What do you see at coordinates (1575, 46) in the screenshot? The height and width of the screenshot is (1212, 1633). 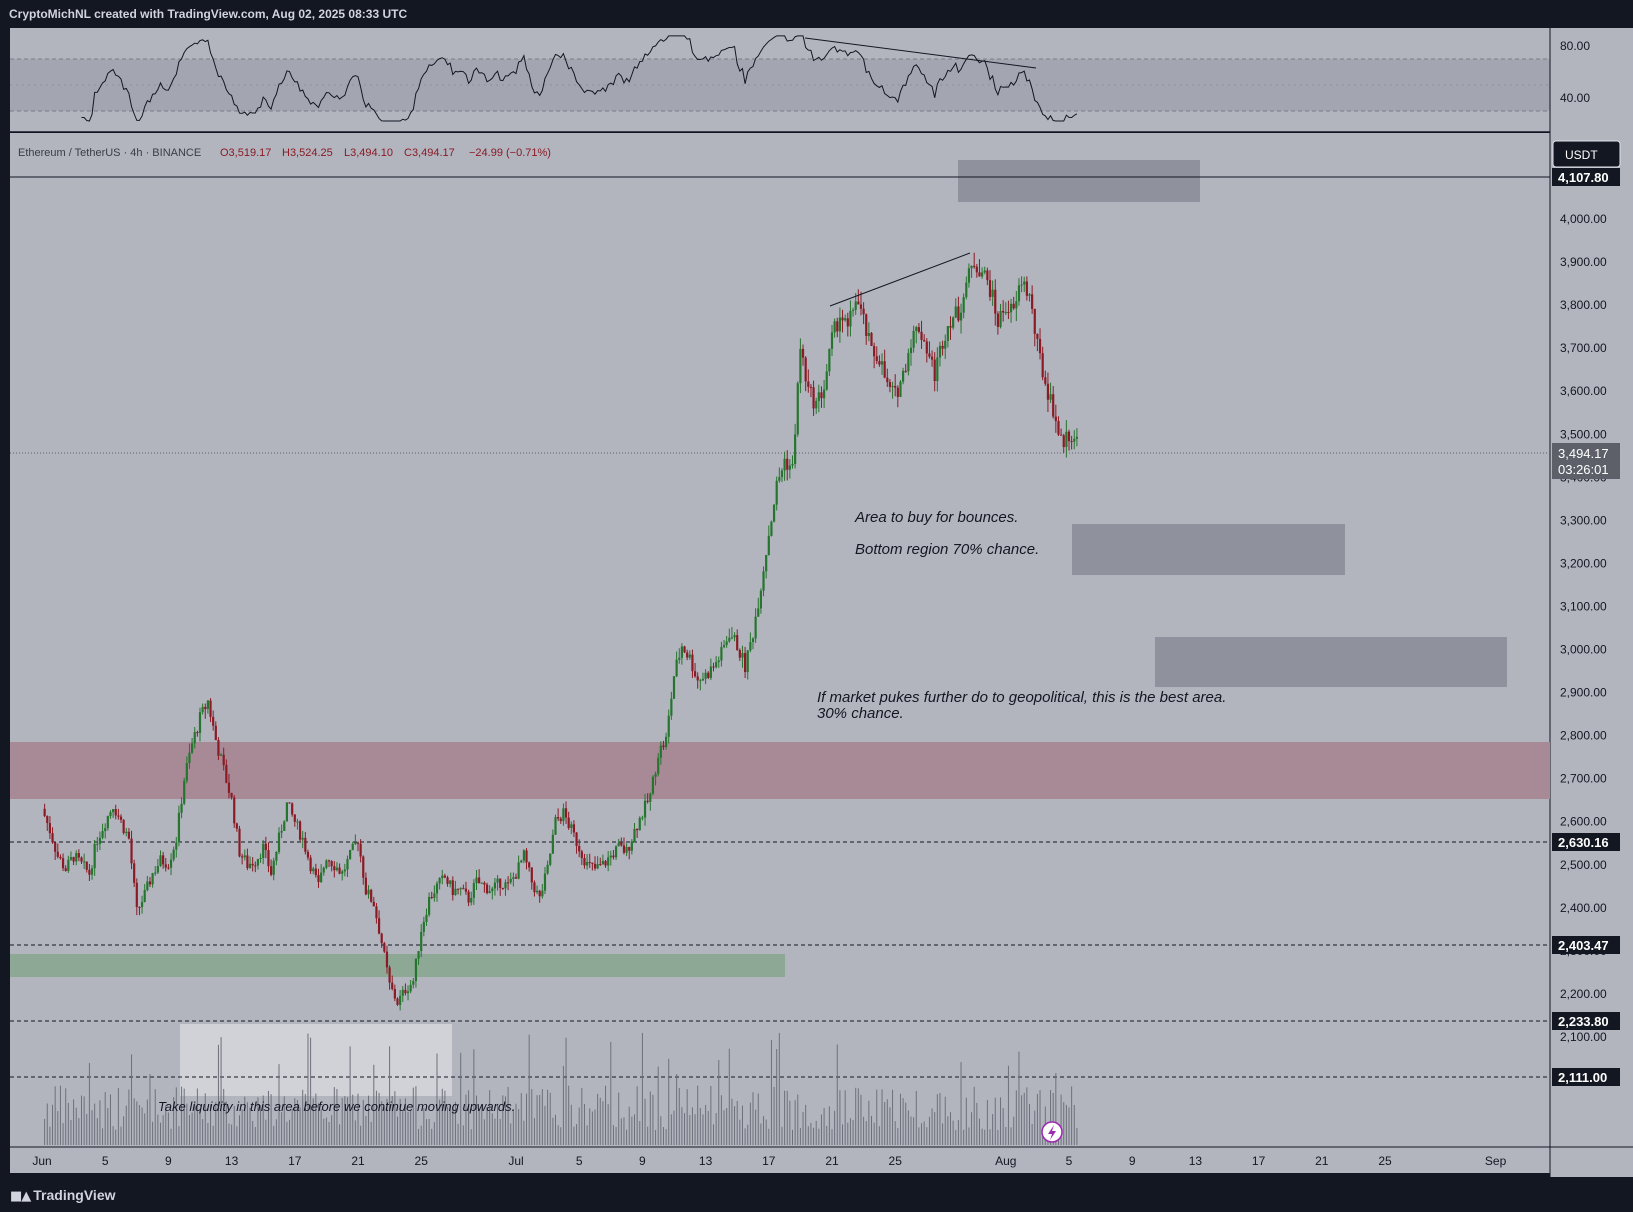 I see `rsi-tick-label: 80.00` at bounding box center [1575, 46].